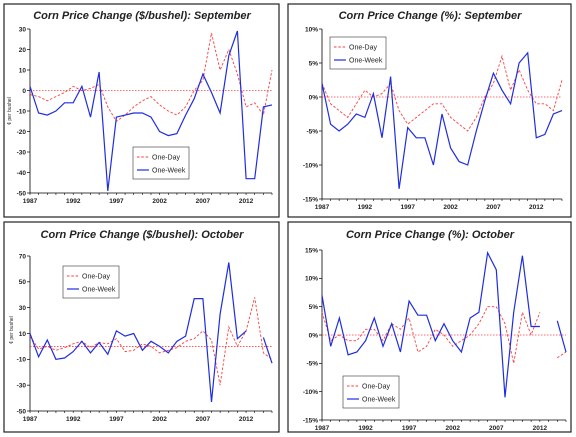 This screenshot has width=576, height=437. Describe the element at coordinates (430, 235) in the screenshot. I see `chart-title: Corn Price Change (%): October` at that location.